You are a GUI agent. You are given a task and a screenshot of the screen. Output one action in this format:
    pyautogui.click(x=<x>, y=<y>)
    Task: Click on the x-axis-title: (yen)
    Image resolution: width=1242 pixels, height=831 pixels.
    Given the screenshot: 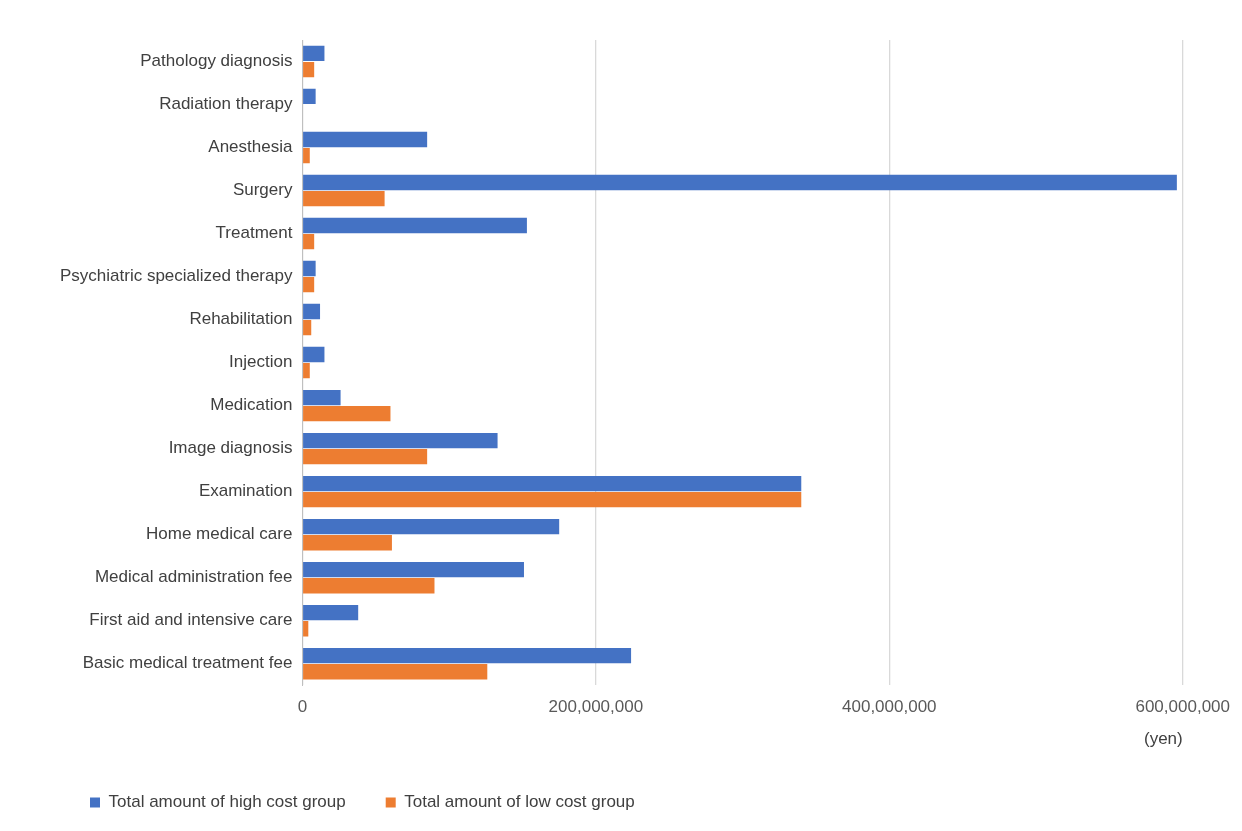 What is the action you would take?
    pyautogui.click(x=1163, y=739)
    